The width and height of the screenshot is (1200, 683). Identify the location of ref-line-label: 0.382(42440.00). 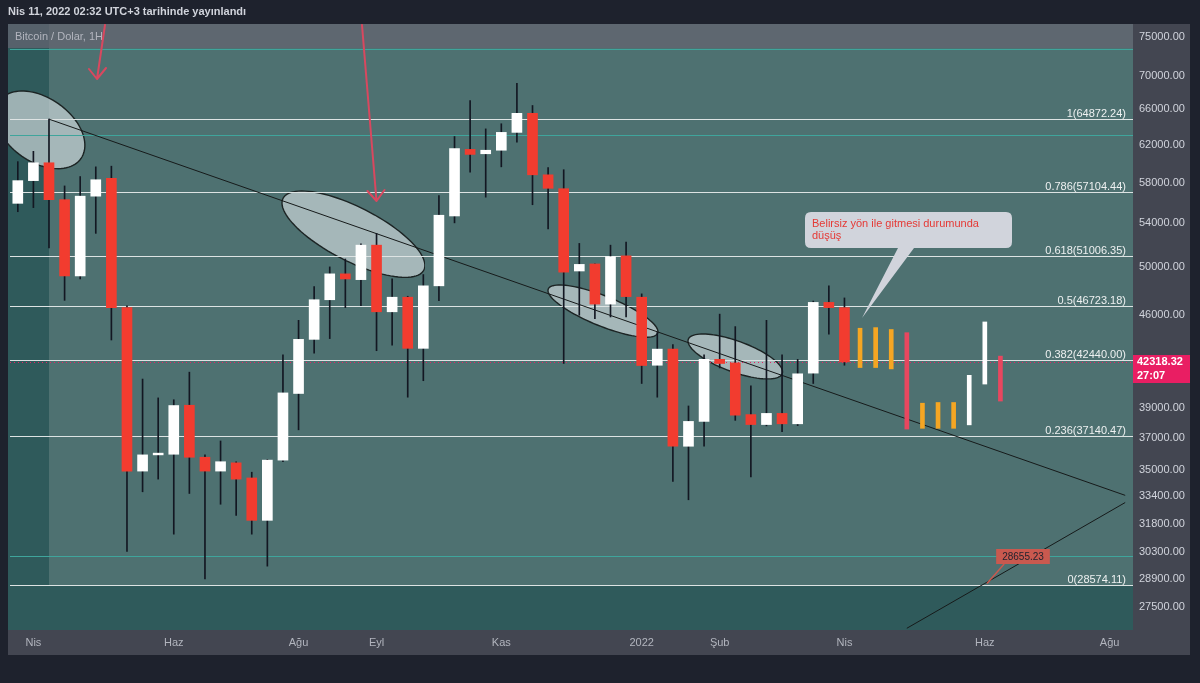
(1085, 353).